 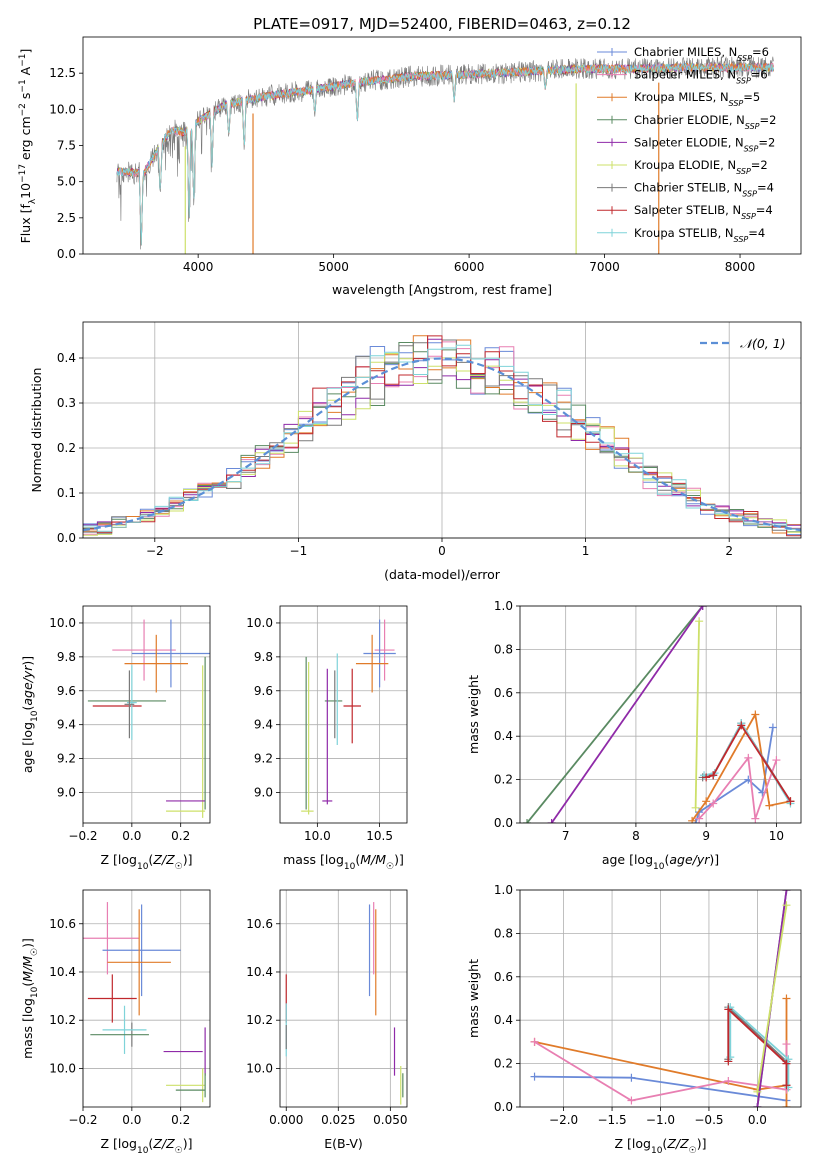 I want to click on y-tick-label: 9.4, so click(x=263, y=725).